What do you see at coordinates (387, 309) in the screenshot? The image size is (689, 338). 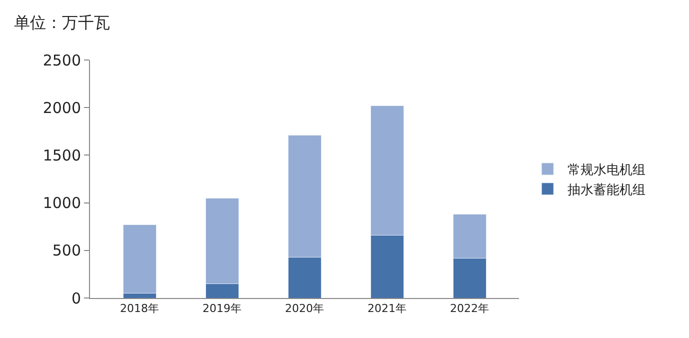 I see `x-tick-label: 2021年` at bounding box center [387, 309].